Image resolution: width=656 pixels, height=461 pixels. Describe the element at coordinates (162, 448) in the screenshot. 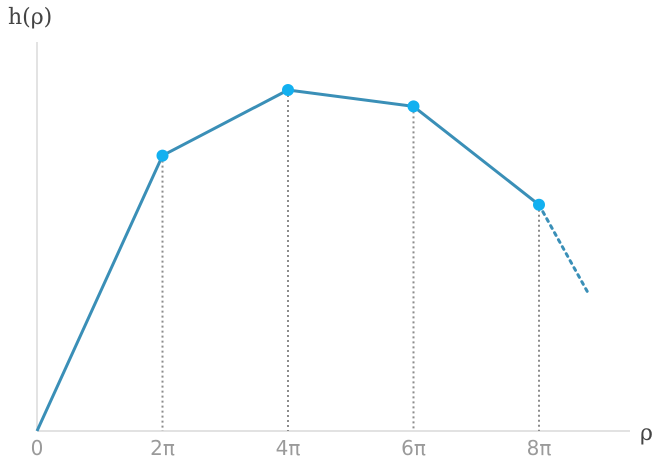

I see `x-tick-label: 2π` at that location.